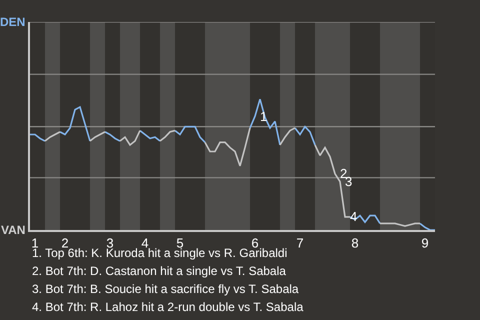 The width and height of the screenshot is (480, 320). What do you see at coordinates (165, 289) in the screenshot?
I see `text: 3. Bot 7th: B. Soucie hit a sacrifice fly vs T. Sabala` at bounding box center [165, 289].